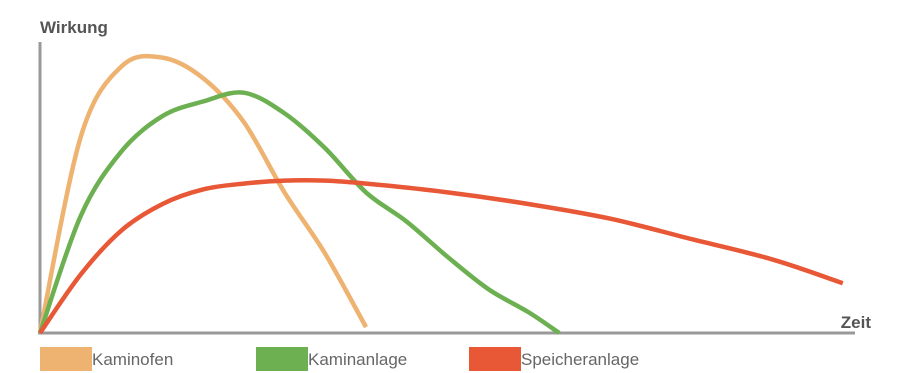 The width and height of the screenshot is (913, 373). Describe the element at coordinates (132, 359) in the screenshot. I see `legend-label-kaminofen: Kaminofen` at that location.